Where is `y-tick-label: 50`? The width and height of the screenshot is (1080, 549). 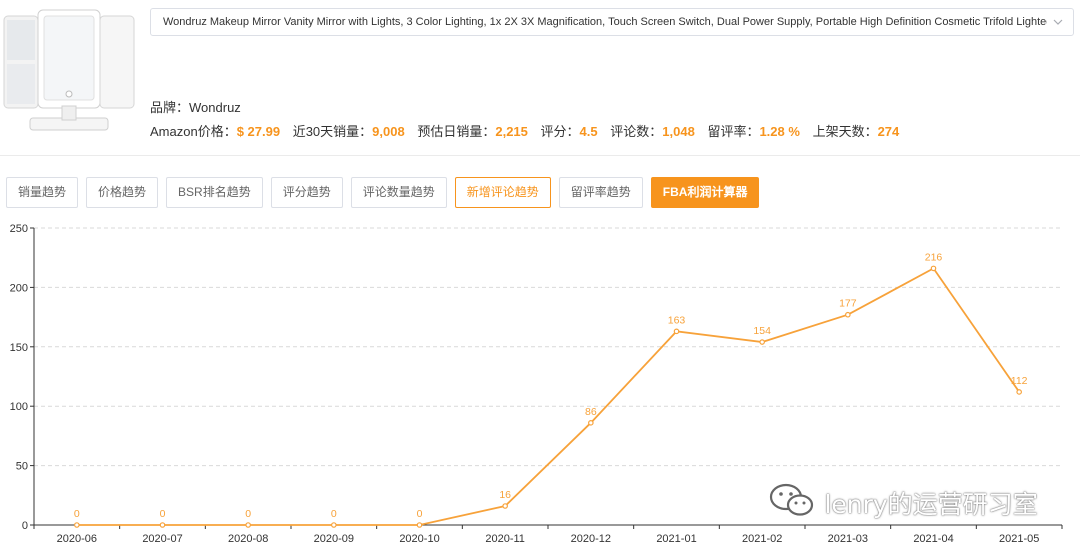
y-tick-label: 50 is located at coordinates (22, 467).